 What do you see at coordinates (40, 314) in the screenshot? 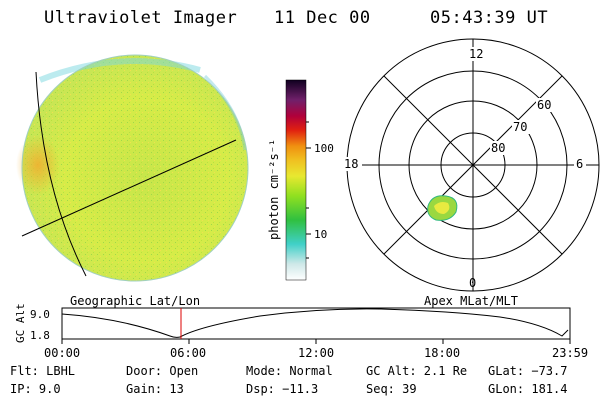
I see `orbit-y-tick-9: 9.0` at bounding box center [40, 314].